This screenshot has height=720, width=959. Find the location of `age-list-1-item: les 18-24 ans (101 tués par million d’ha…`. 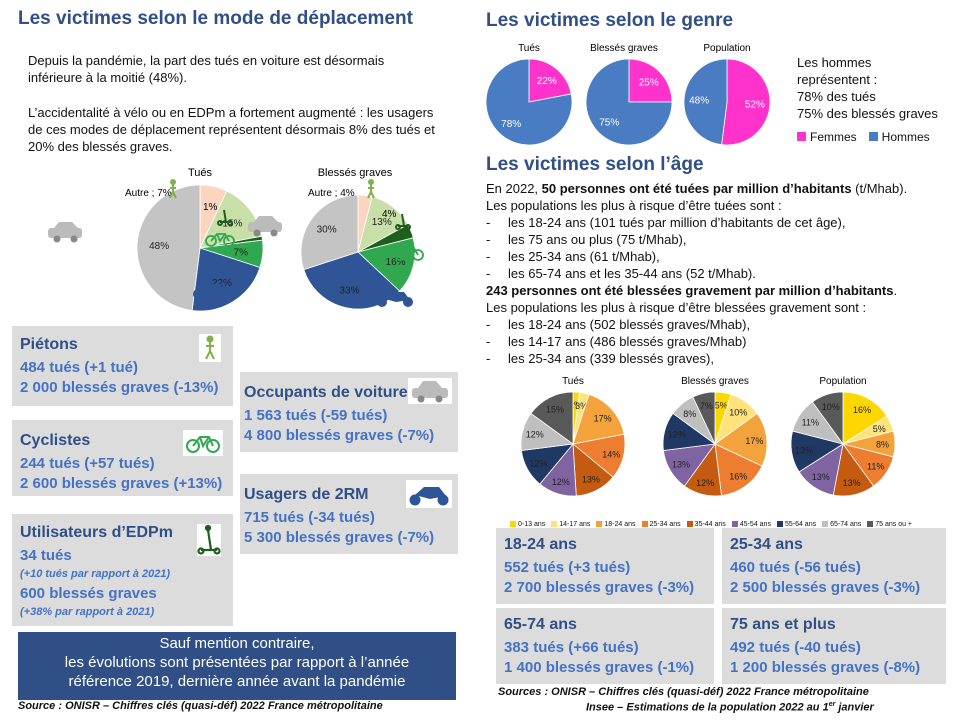

age-list-1-item: les 18-24 ans (101 tués par million d’ha… is located at coordinates (716, 222).